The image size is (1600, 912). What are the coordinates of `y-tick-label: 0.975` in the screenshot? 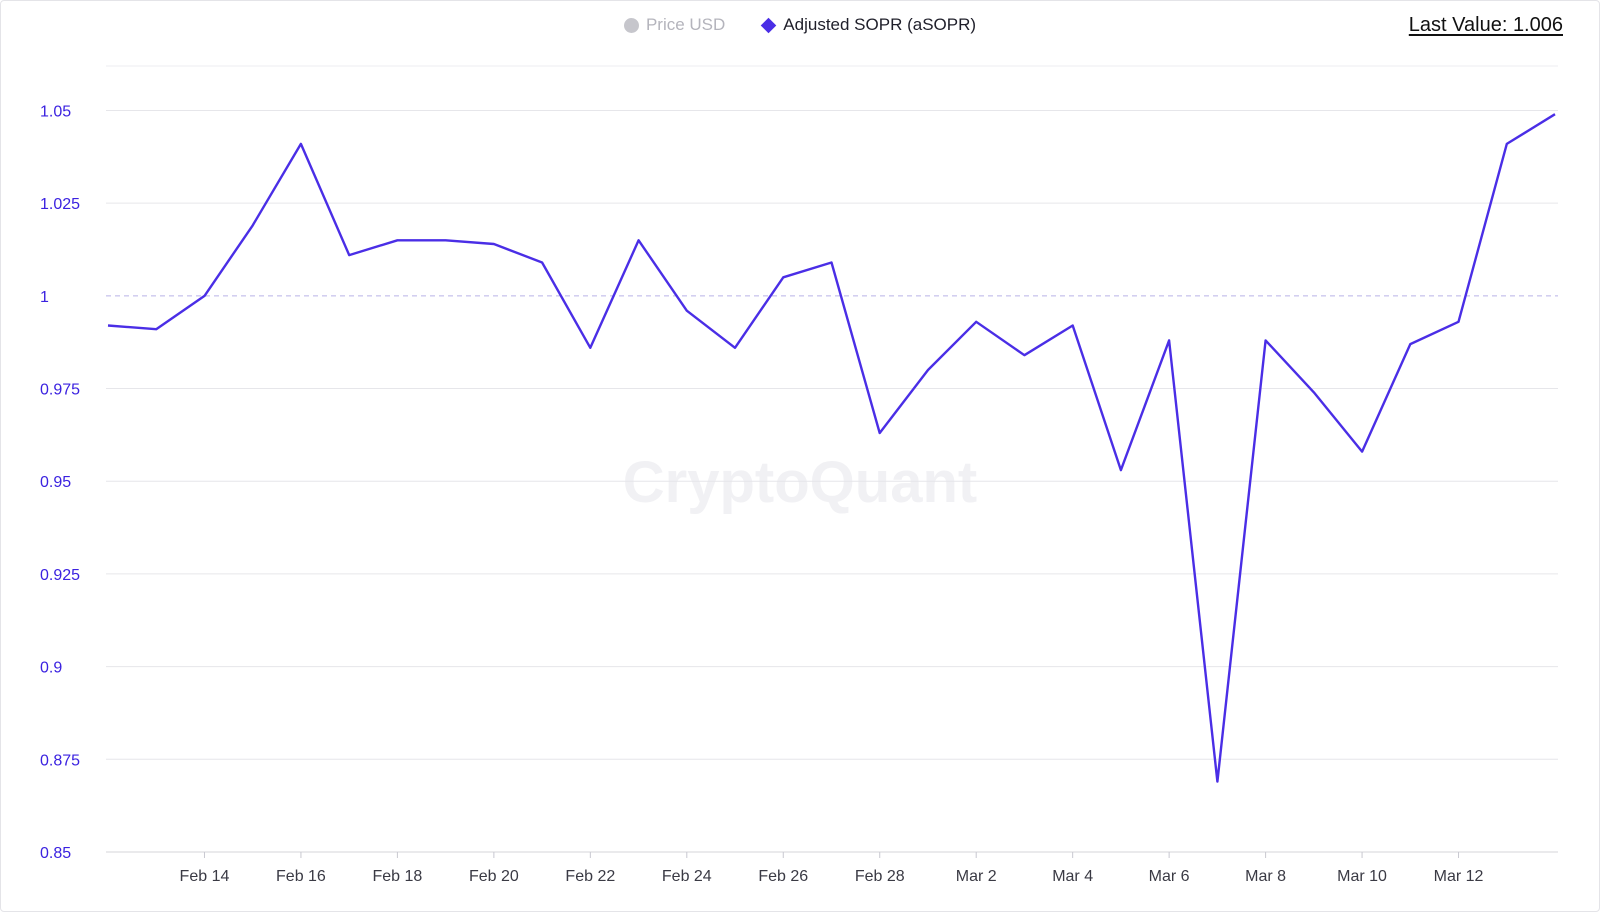 It's located at (60, 390).